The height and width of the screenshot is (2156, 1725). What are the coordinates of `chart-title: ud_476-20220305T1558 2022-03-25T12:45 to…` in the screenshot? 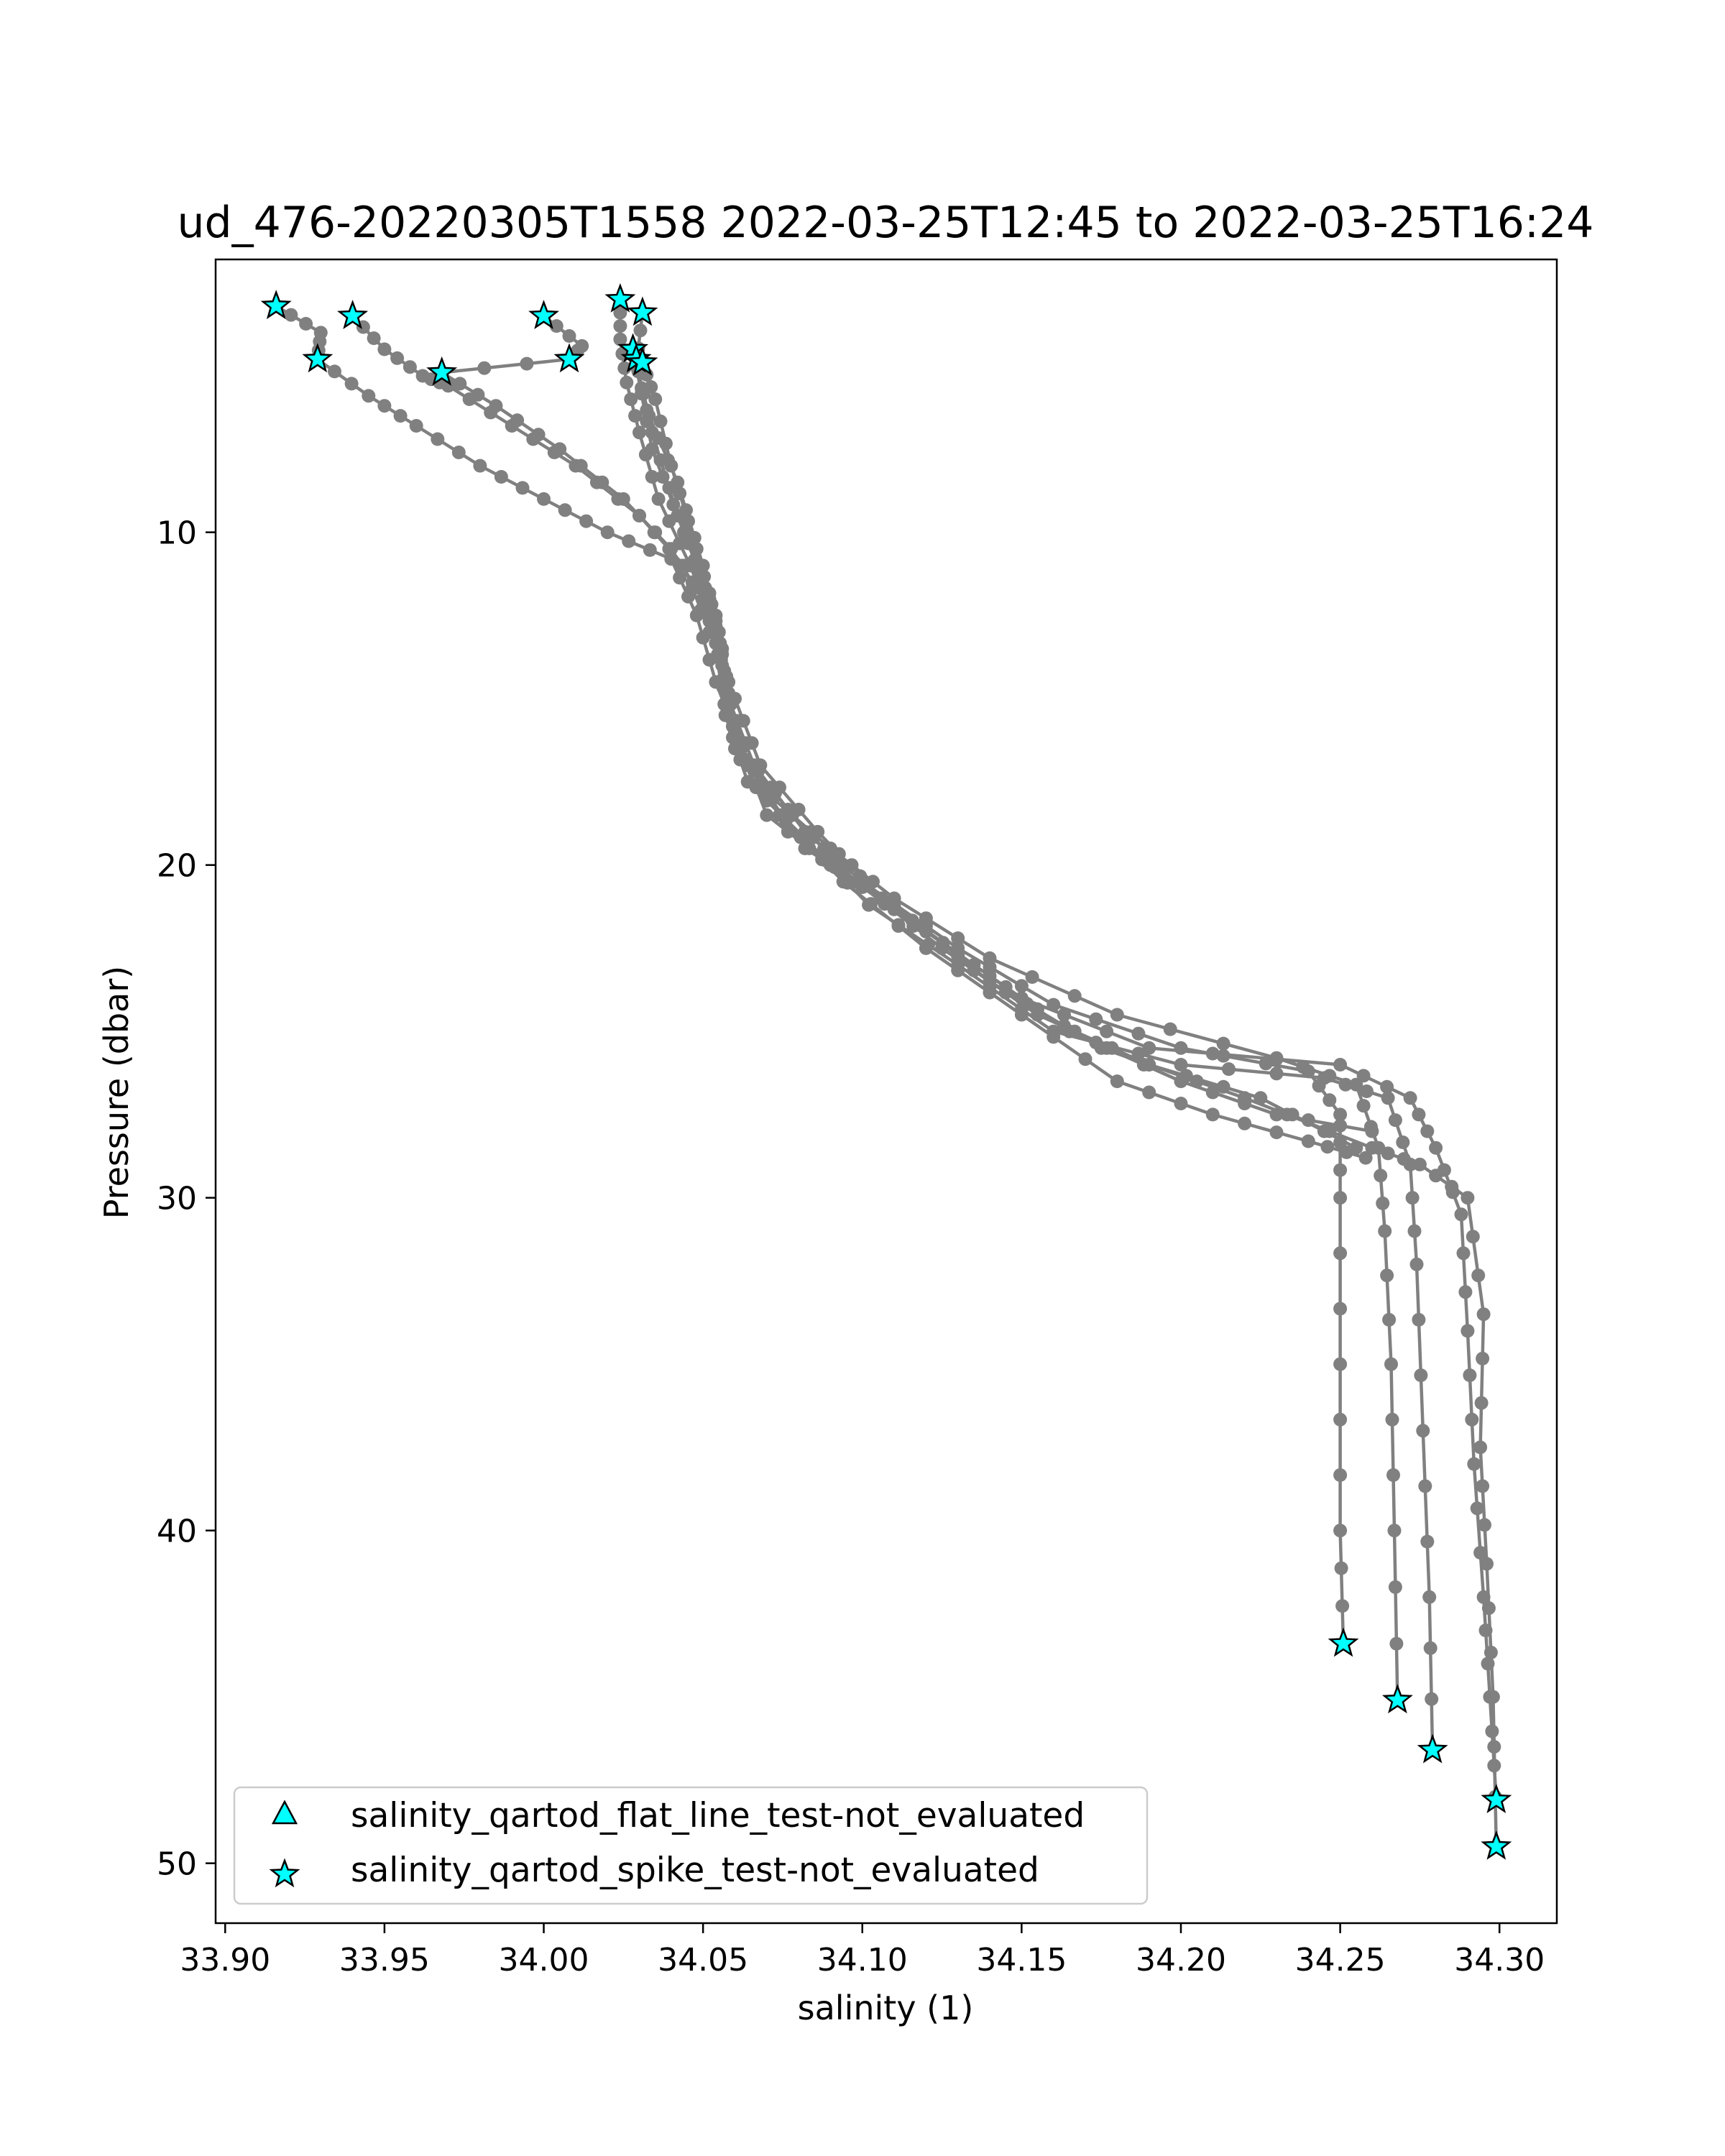 It's located at (886, 223).